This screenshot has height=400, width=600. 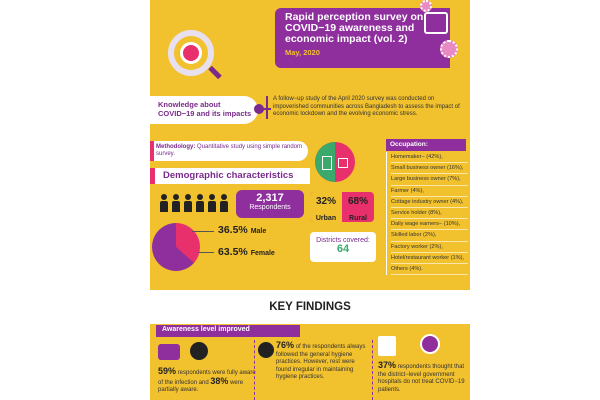 I want to click on list-item: Hotel/restaurant worker (1%),, so click(x=429, y=259).